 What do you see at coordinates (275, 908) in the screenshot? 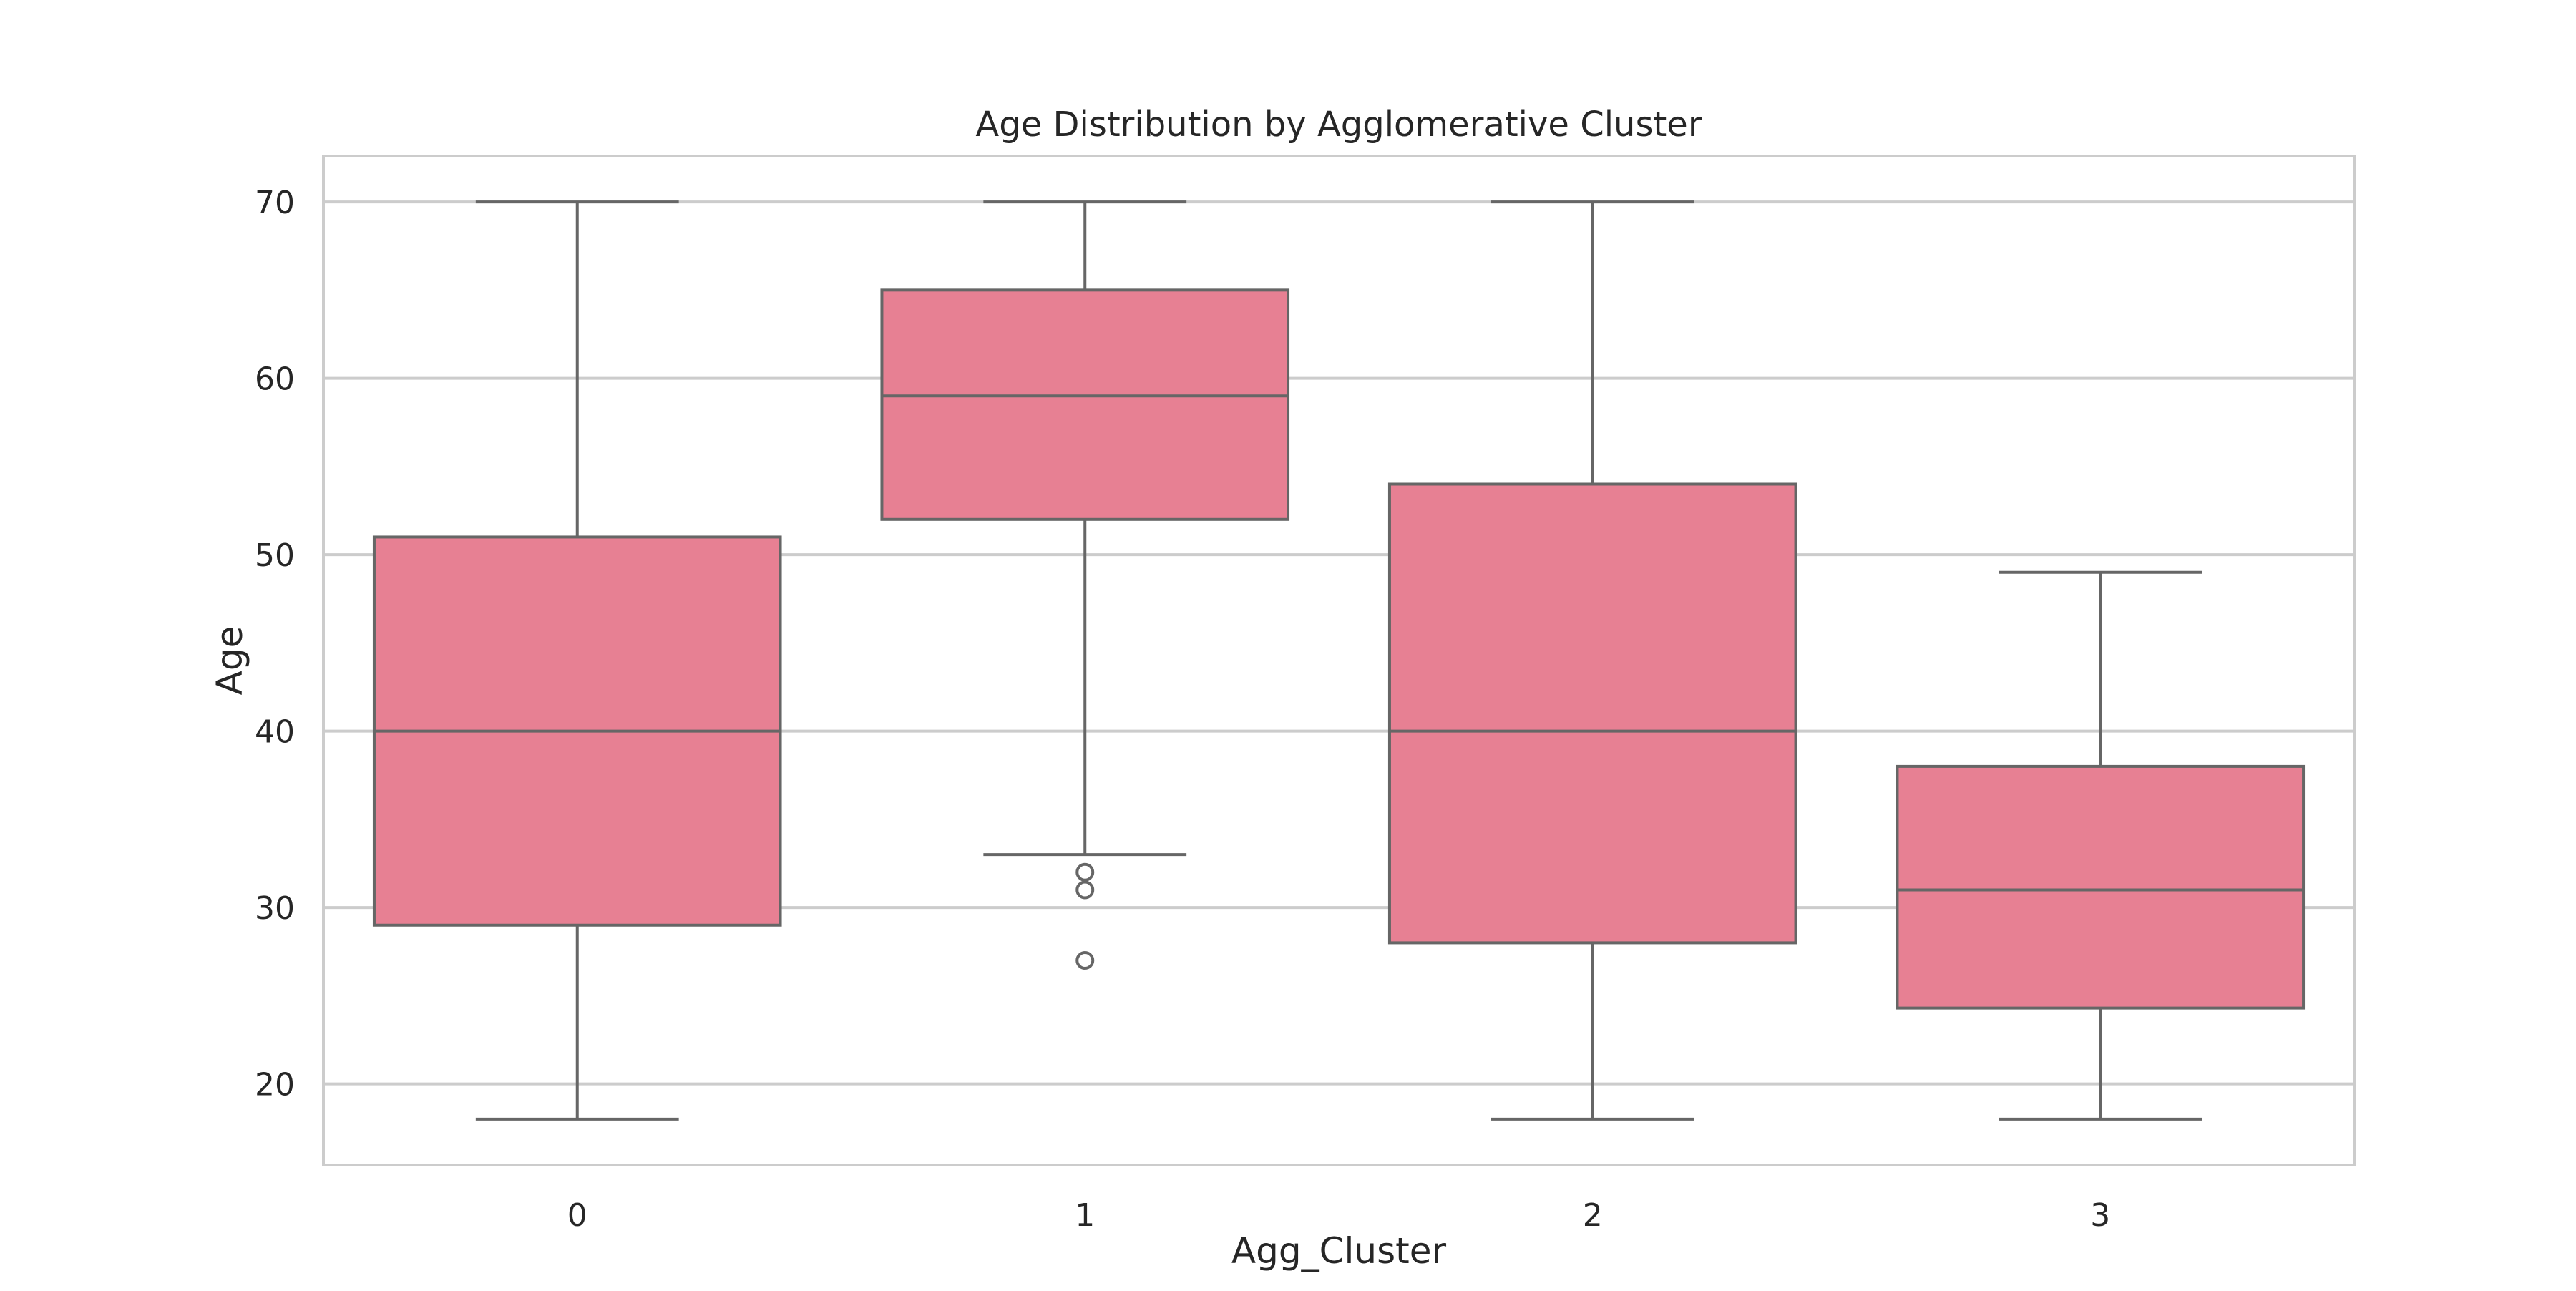
I see `y-tick-label: 30` at bounding box center [275, 908].